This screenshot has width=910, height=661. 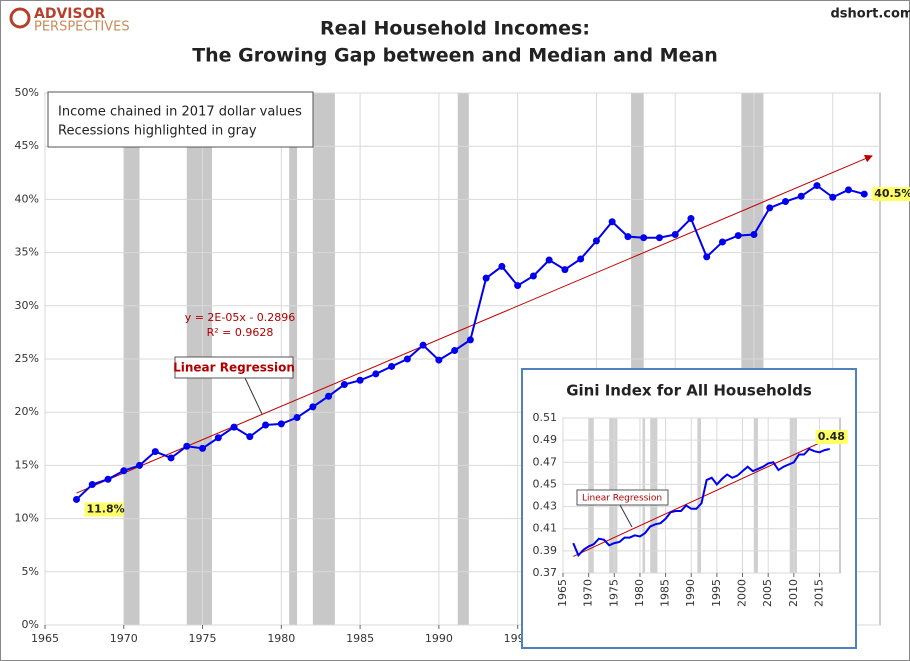 What do you see at coordinates (545, 572) in the screenshot?
I see `y-tick-label: 0.37` at bounding box center [545, 572].